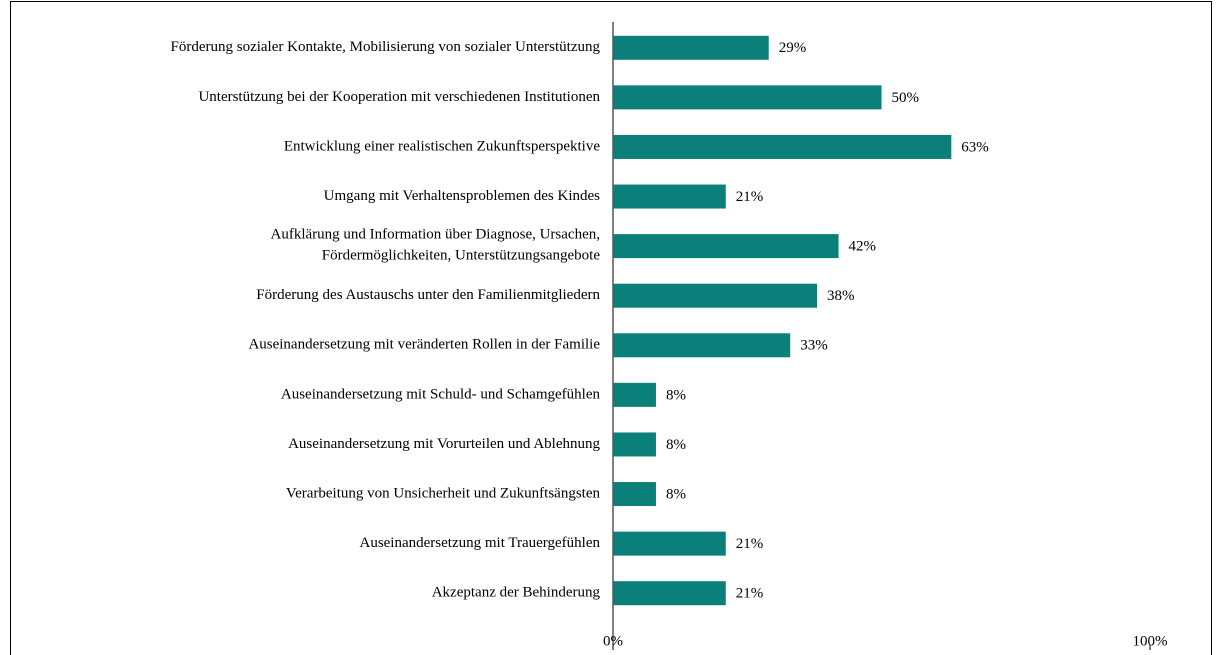 The height and width of the screenshot is (655, 1222). What do you see at coordinates (863, 247) in the screenshot?
I see `value-label: 42%` at bounding box center [863, 247].